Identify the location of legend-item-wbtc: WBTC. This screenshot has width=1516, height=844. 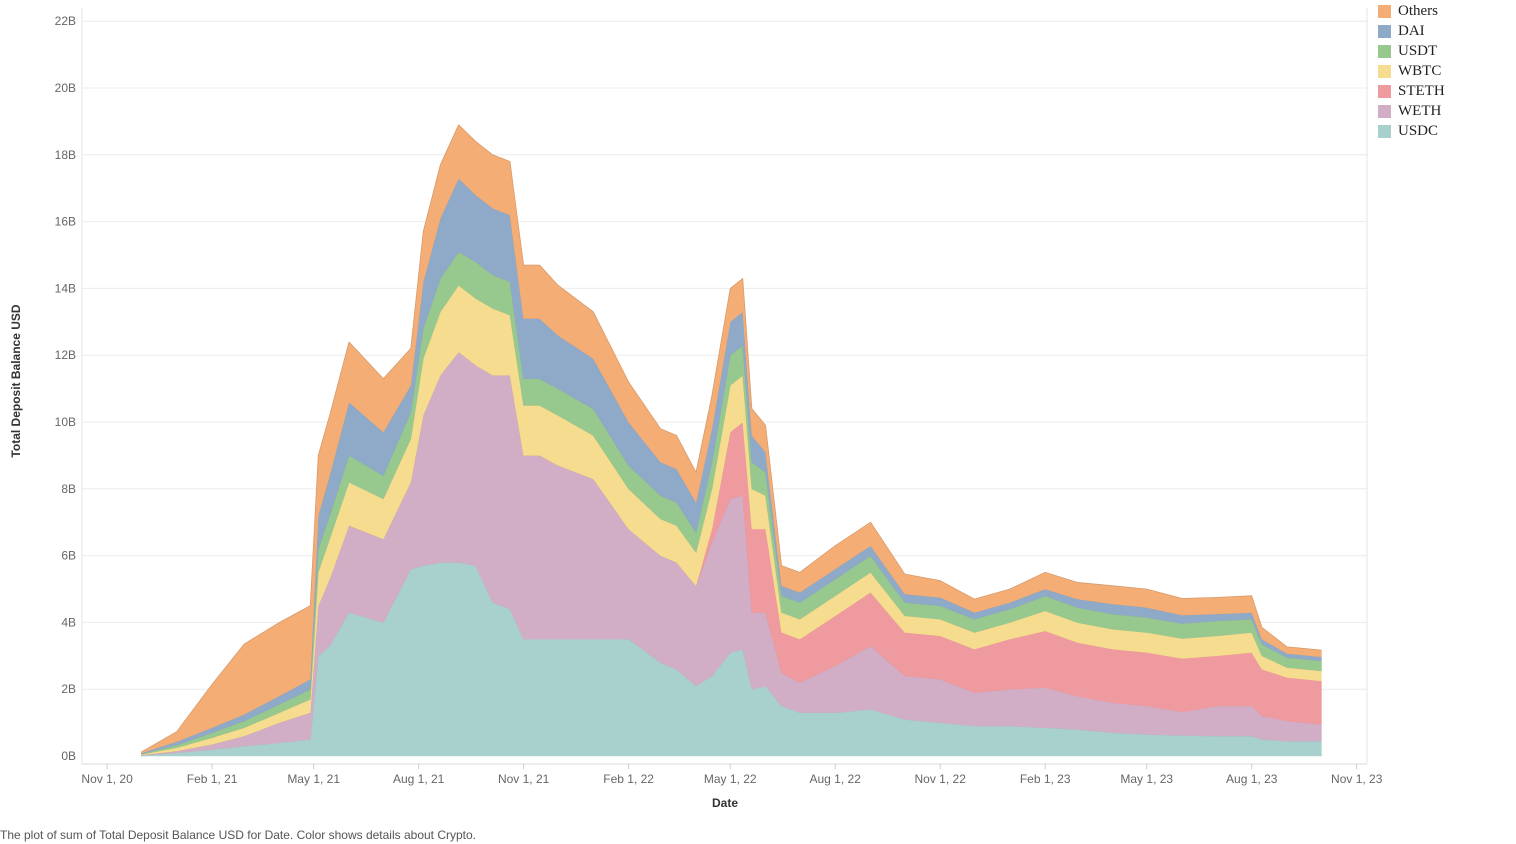
(1411, 71).